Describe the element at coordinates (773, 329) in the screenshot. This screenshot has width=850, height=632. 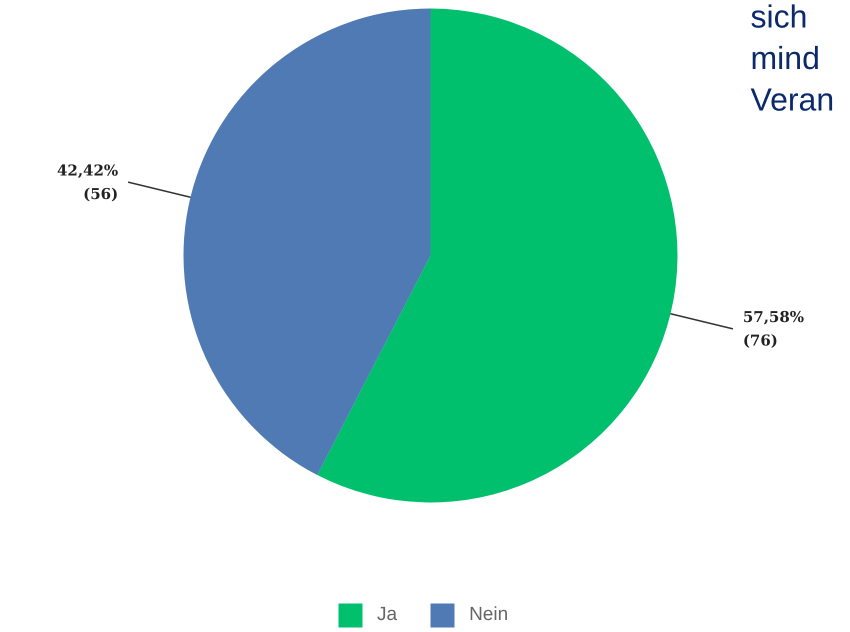
I see `data-label: 57,58% (76)` at that location.